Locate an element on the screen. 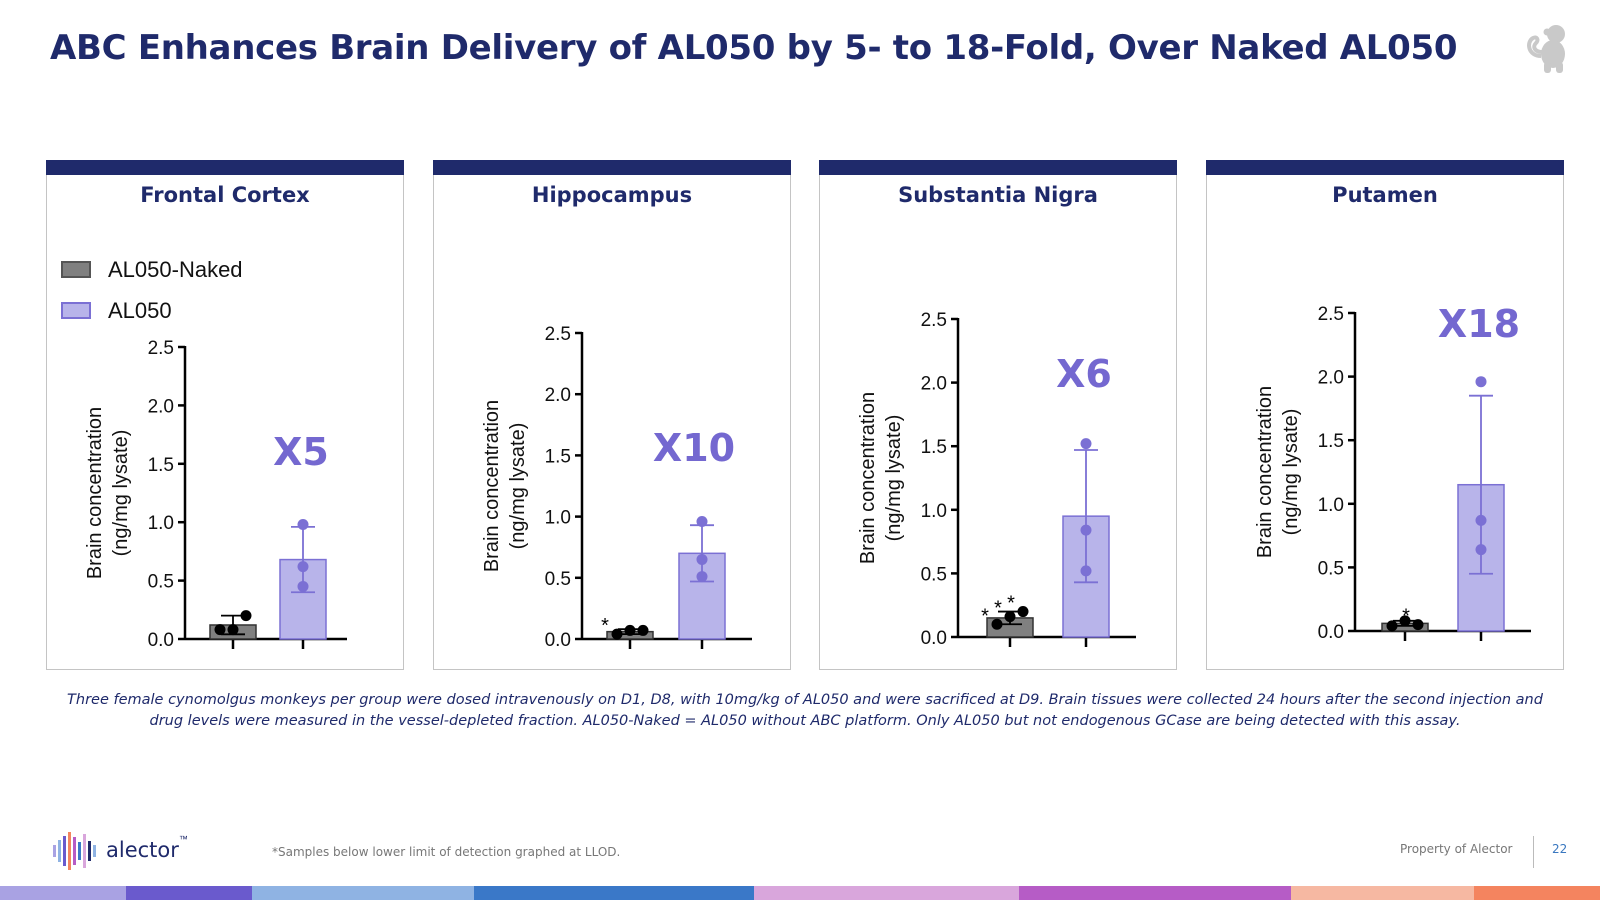 The image size is (1600, 900). logo-trademark: ™ is located at coordinates (183, 839).